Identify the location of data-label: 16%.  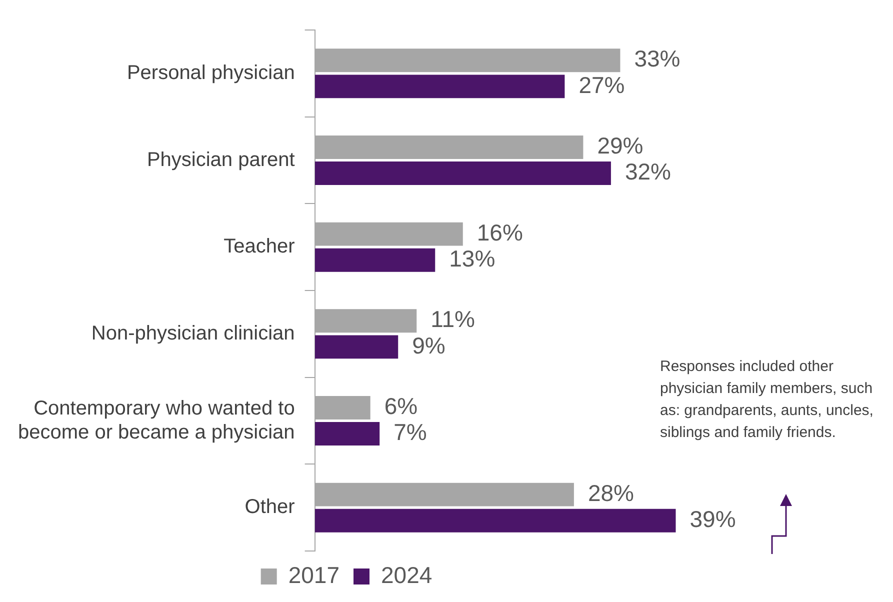
(499, 232).